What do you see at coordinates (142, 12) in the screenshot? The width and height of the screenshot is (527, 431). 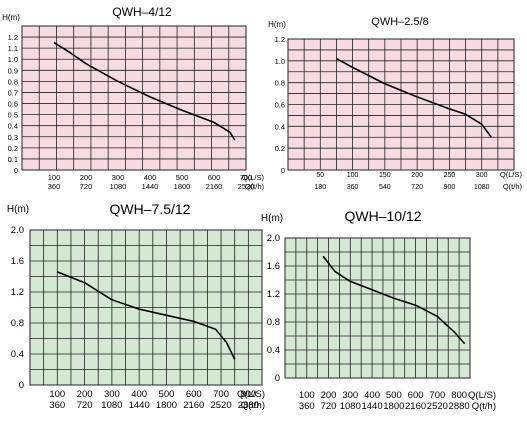 I see `chart-title: QWH–4/12` at bounding box center [142, 12].